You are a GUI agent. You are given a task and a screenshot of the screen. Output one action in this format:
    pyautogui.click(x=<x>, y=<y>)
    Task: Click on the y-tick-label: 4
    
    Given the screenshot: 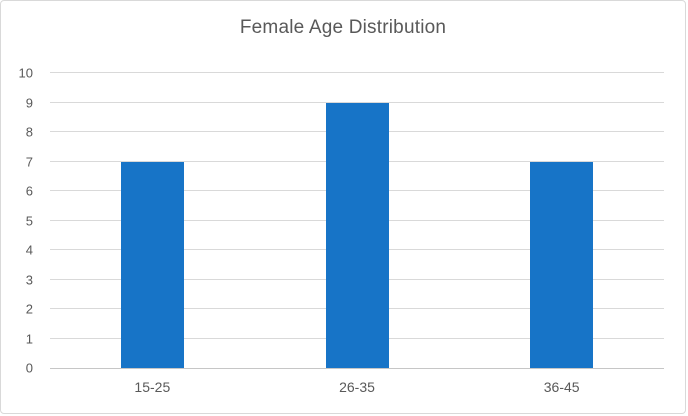 What is the action you would take?
    pyautogui.click(x=29, y=250)
    